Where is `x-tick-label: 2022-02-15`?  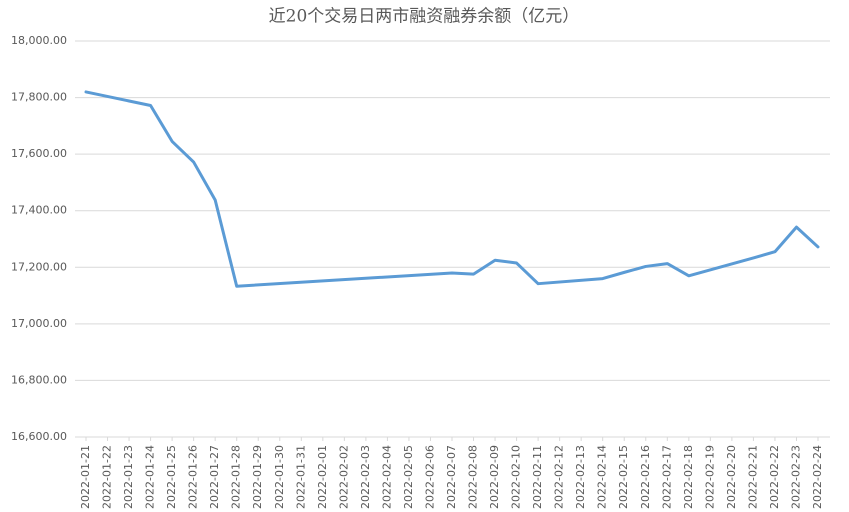
x-tick-label: 2022-02-15 is located at coordinates (623, 477).